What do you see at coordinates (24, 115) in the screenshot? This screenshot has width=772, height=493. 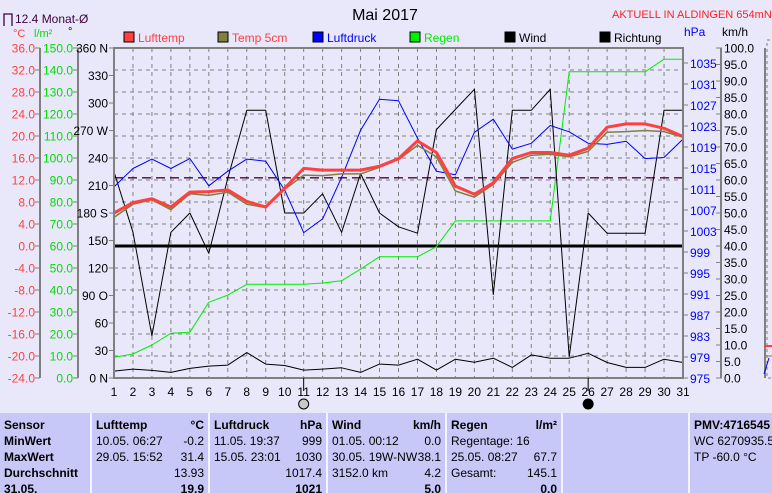 I see `temp-axis-tick-label: 24.0` at bounding box center [24, 115].